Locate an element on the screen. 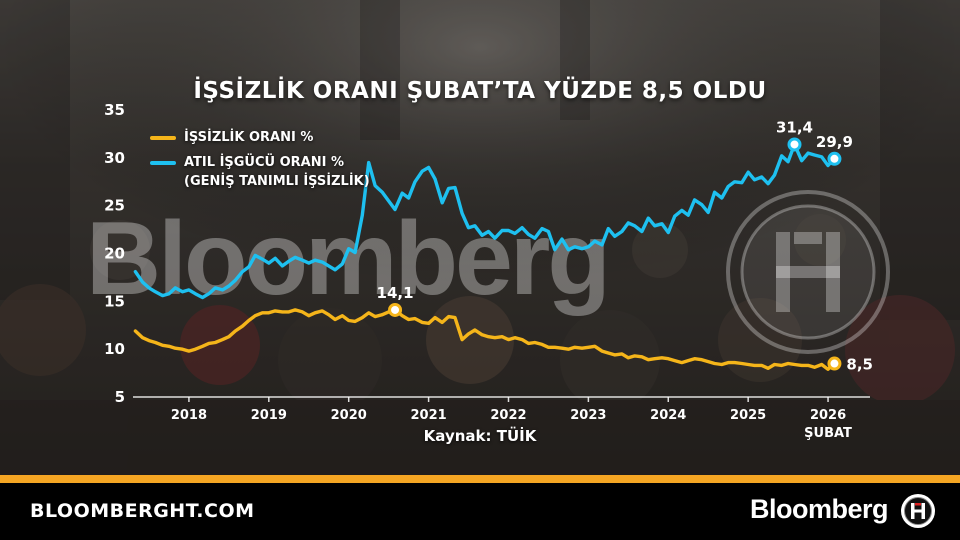  x-tick-label: 2019 is located at coordinates (269, 415).